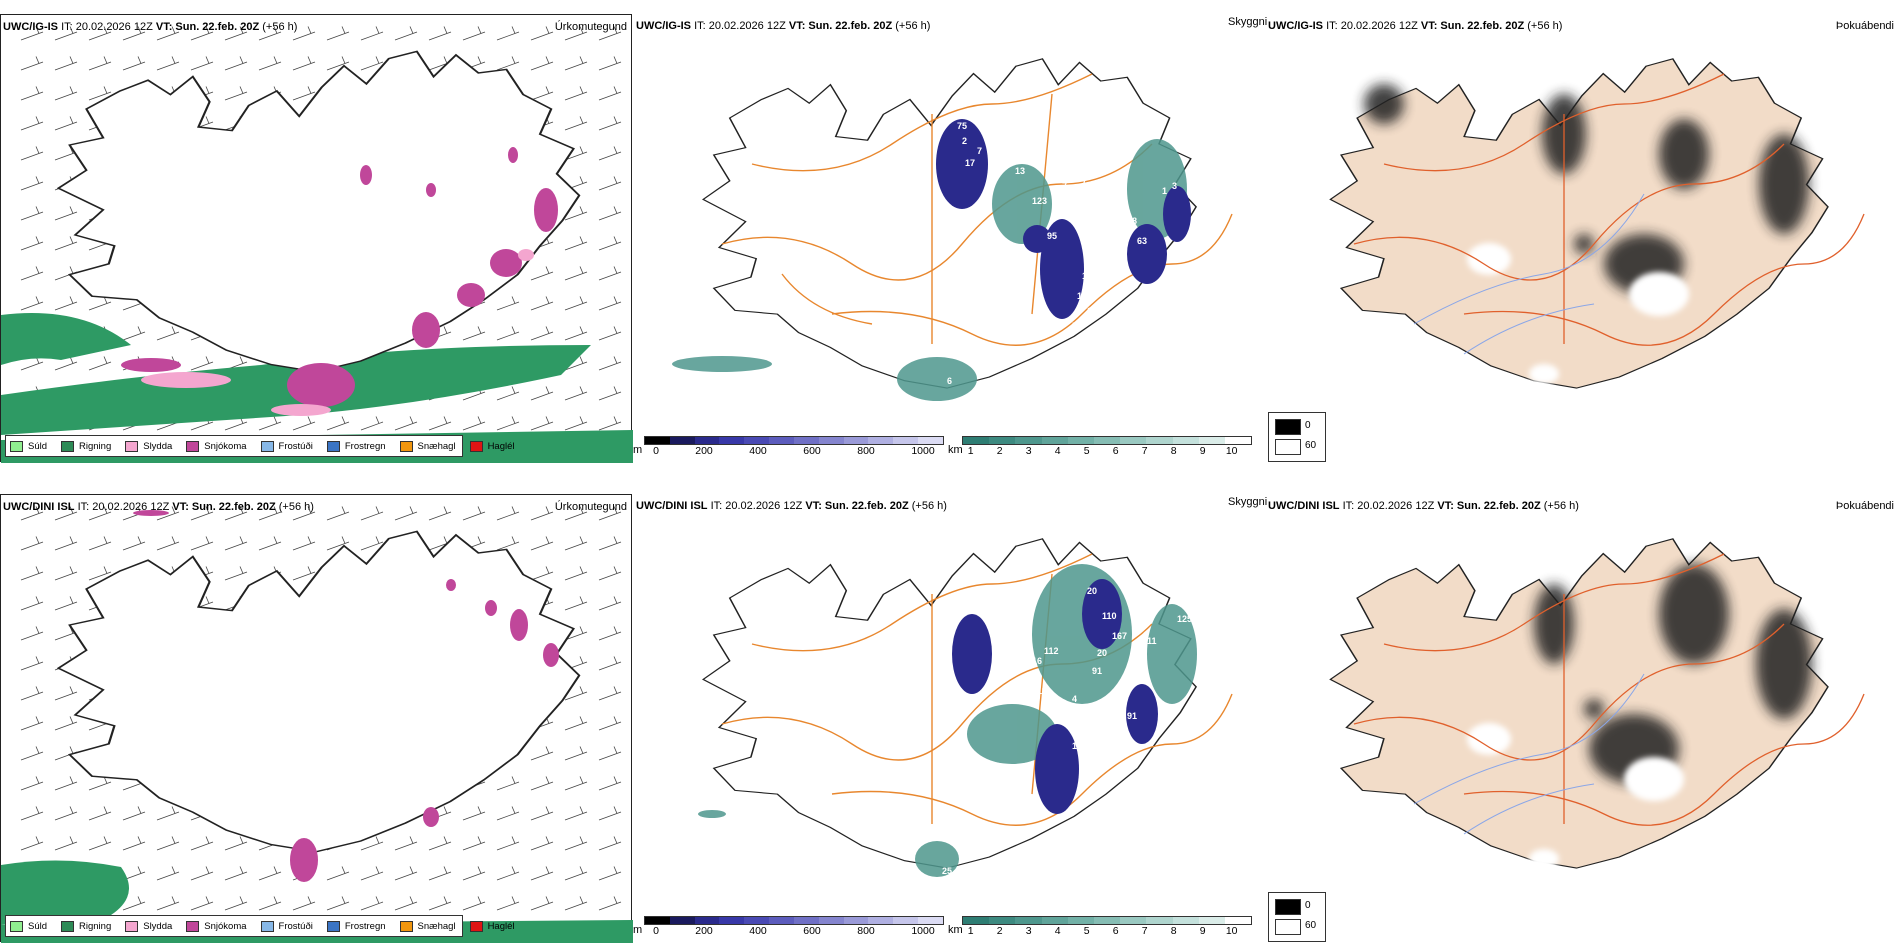 This screenshot has width=1900, height=950. What do you see at coordinates (979, 151) in the screenshot?
I see `height-value-label: 7` at bounding box center [979, 151].